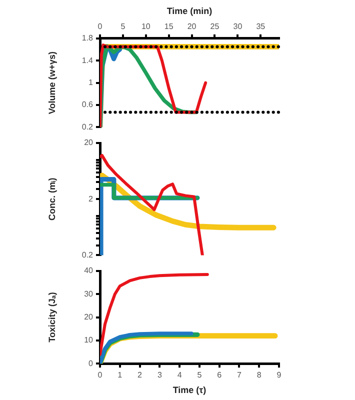 Image resolution: width=355 pixels, height=400 pixels. What do you see at coordinates (192, 26) in the screenshot?
I see `x-tick-label: 20` at bounding box center [192, 26].